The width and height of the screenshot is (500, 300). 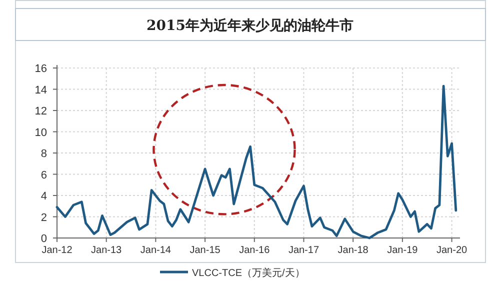 What do you see at coordinates (402, 250) in the screenshot?
I see `x-tick-label: Jan-19` at bounding box center [402, 250].